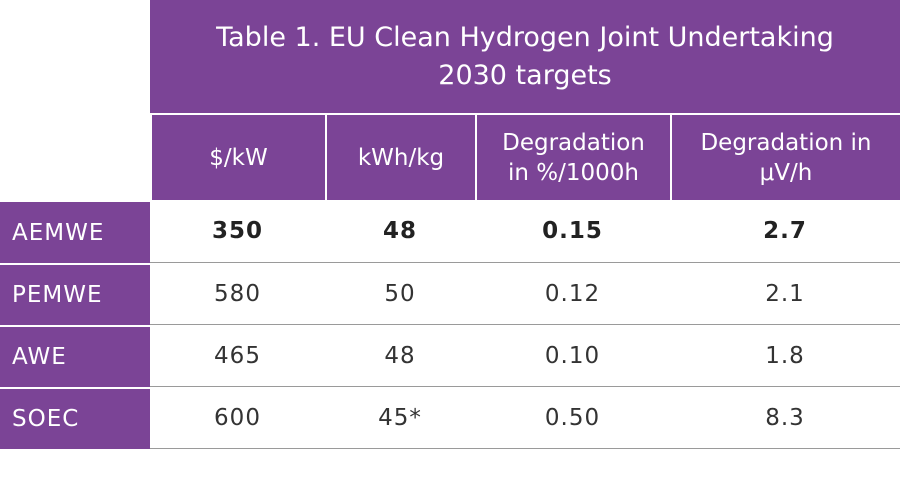  Describe the element at coordinates (237, 418) in the screenshot. I see `table-cell: 600` at that location.